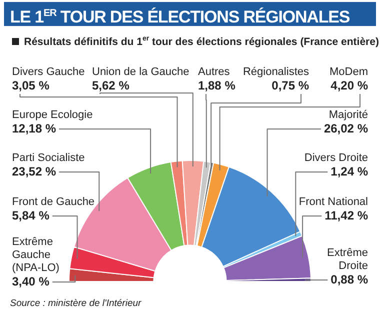 The width and height of the screenshot is (380, 320). I want to click on data-label: 23,52 %, so click(34, 171).